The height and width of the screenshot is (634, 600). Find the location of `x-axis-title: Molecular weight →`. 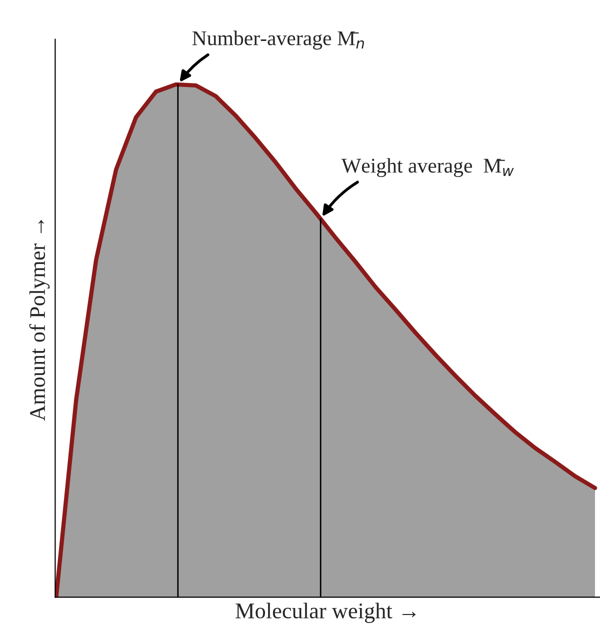

x-axis-title: Molecular weight → is located at coordinates (326, 612).